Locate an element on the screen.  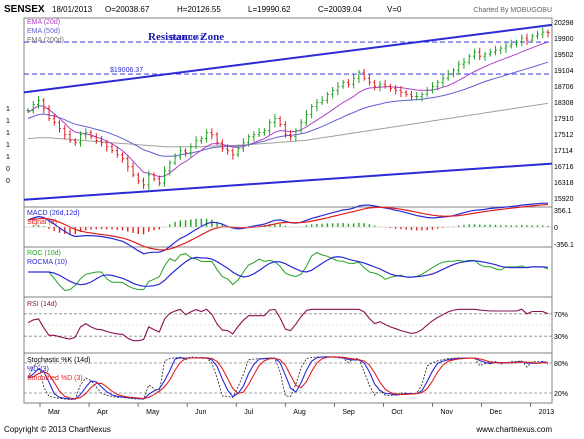
legend-stoch-d: %D (3) is located at coordinates (38, 369).